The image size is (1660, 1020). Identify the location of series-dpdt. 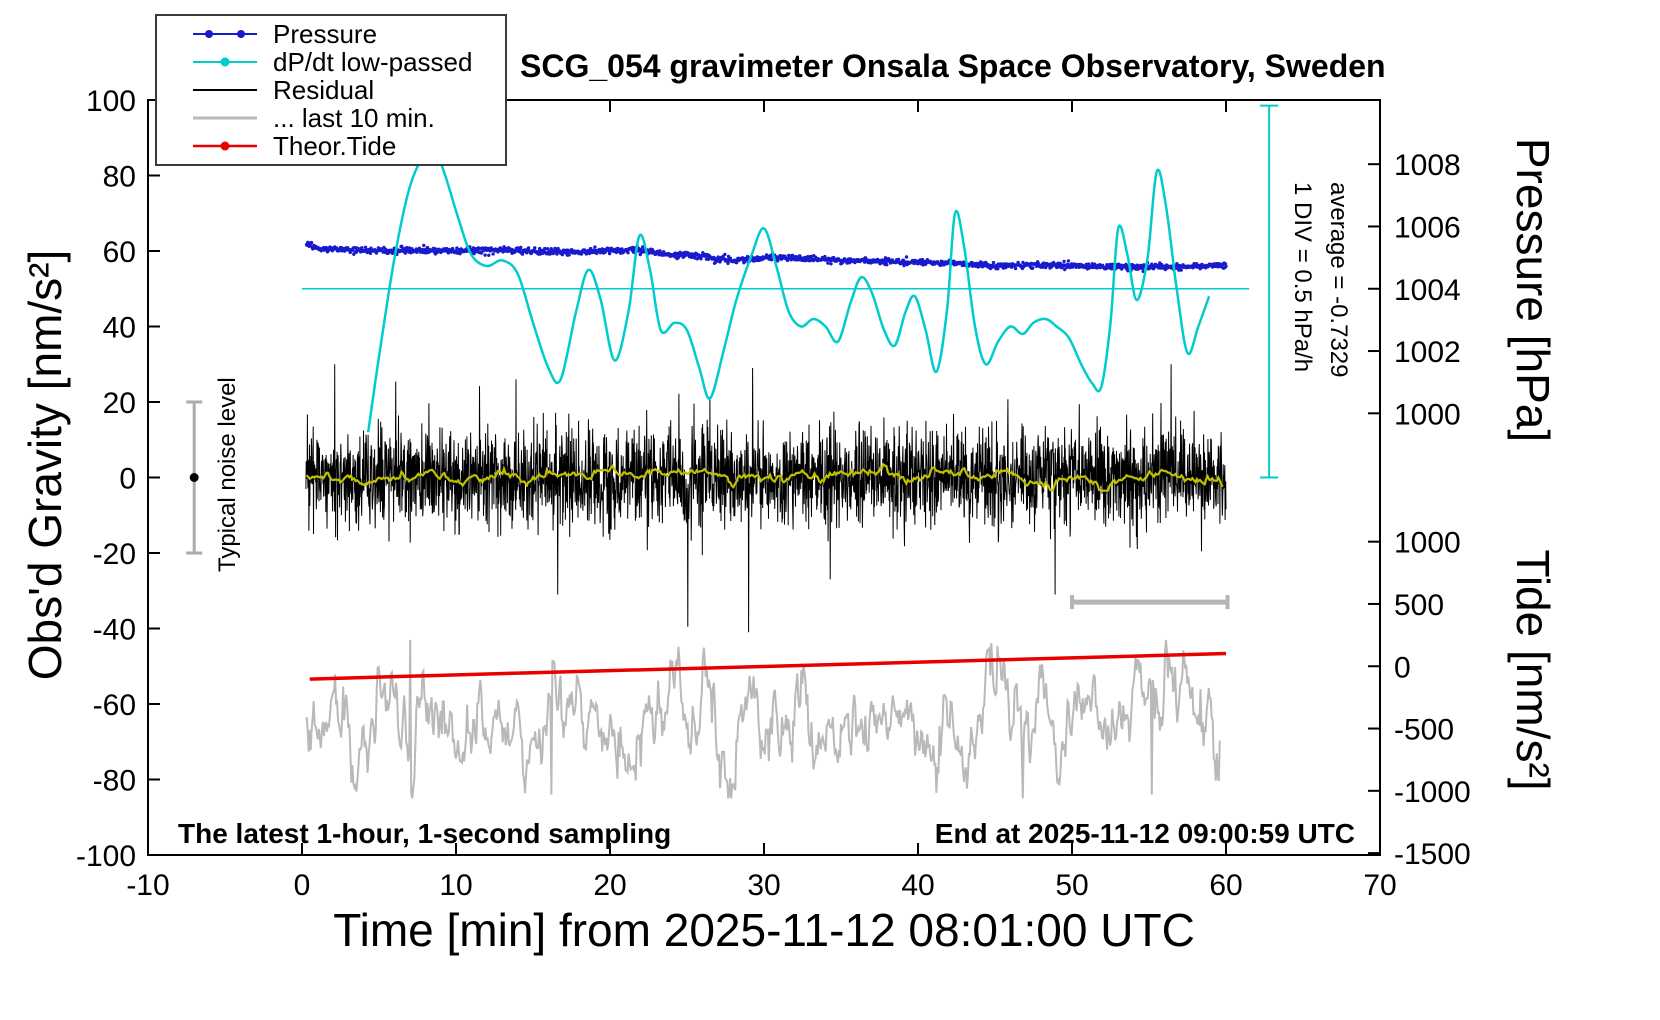
(788, 289).